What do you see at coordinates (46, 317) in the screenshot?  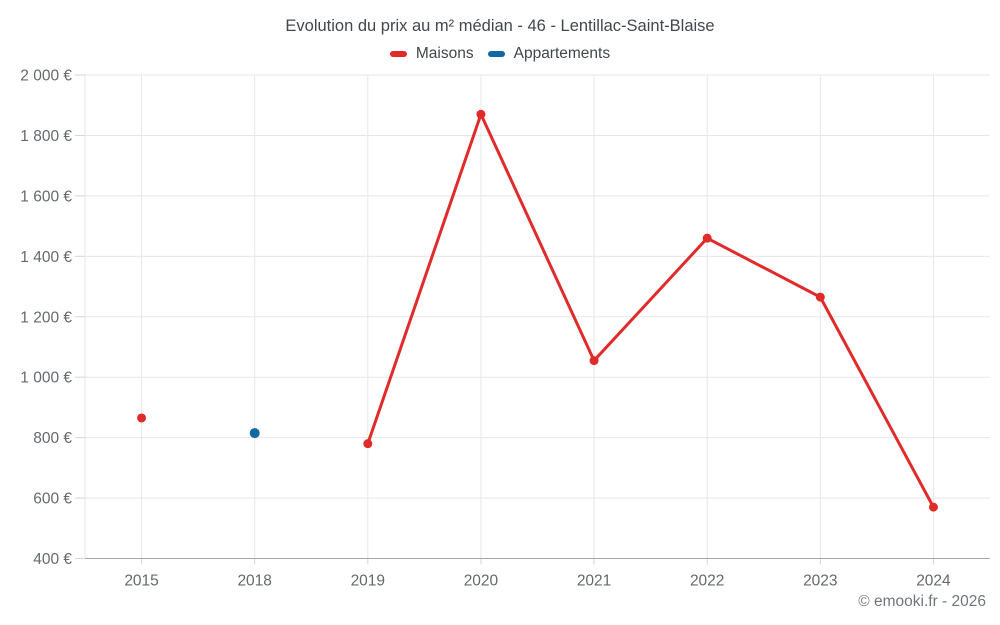 I see `y-axis-tick-label: 1 200 €` at bounding box center [46, 317].